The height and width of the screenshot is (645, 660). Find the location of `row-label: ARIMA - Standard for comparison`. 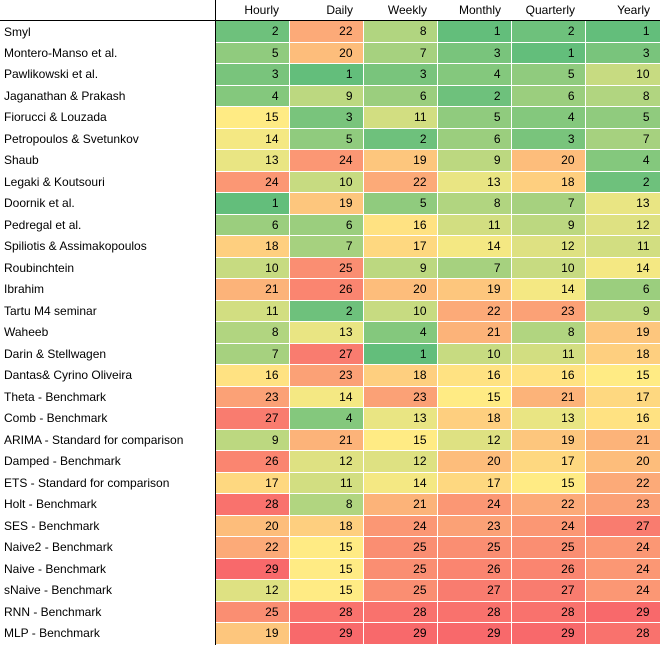

row-label: ARIMA - Standard for comparison is located at coordinates (108, 440).